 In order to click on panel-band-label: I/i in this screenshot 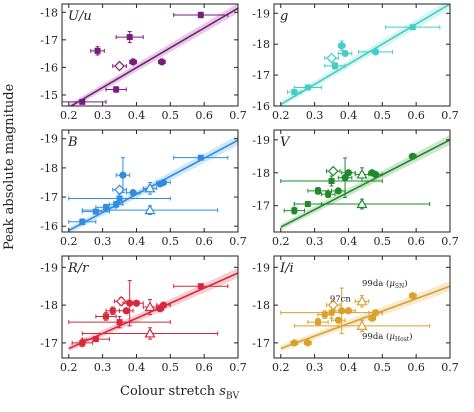, I will do `click(286, 268)`.